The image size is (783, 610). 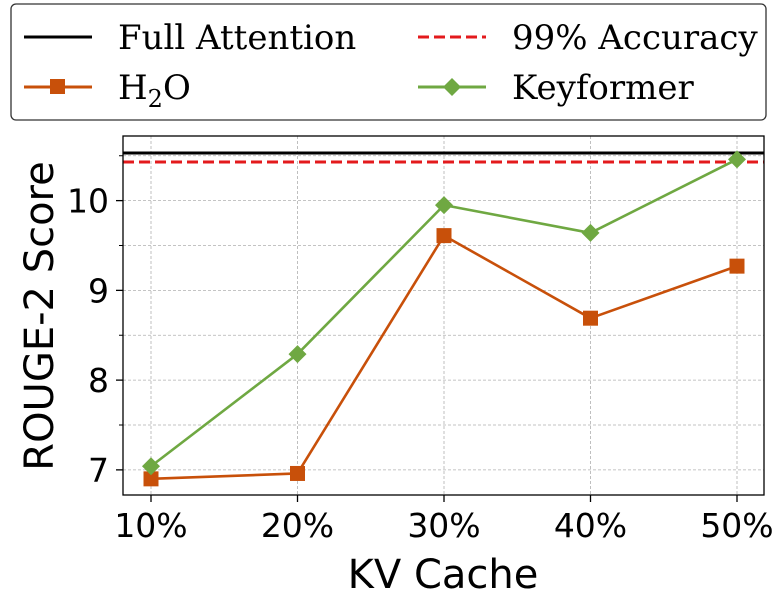 What do you see at coordinates (88, 201) in the screenshot?
I see `y-tick-label: 10` at bounding box center [88, 201].